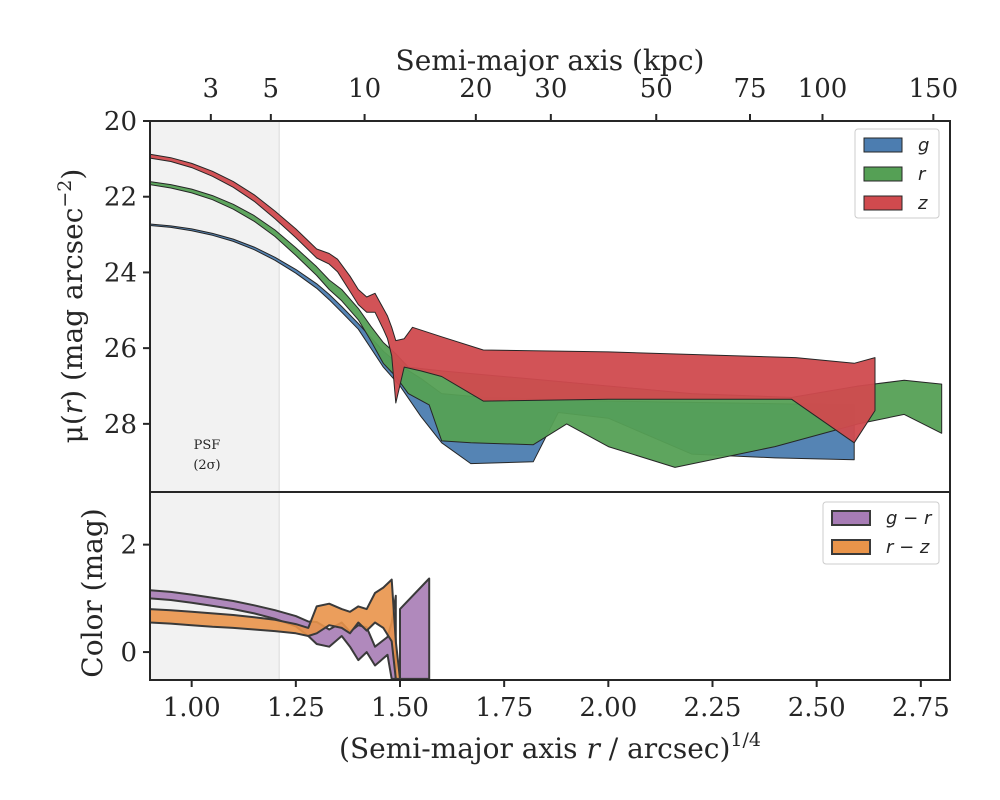 The height and width of the screenshot is (800, 1000). What do you see at coordinates (851, 547) in the screenshot?
I see `legend-swatch-r-minus-z` at bounding box center [851, 547].